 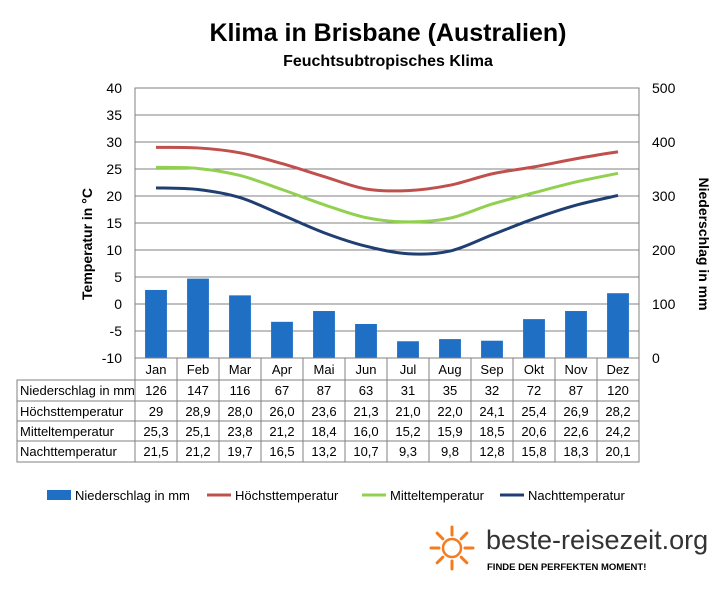 What do you see at coordinates (575, 451) in the screenshot?
I see `table-cell: 18,3` at bounding box center [575, 451].